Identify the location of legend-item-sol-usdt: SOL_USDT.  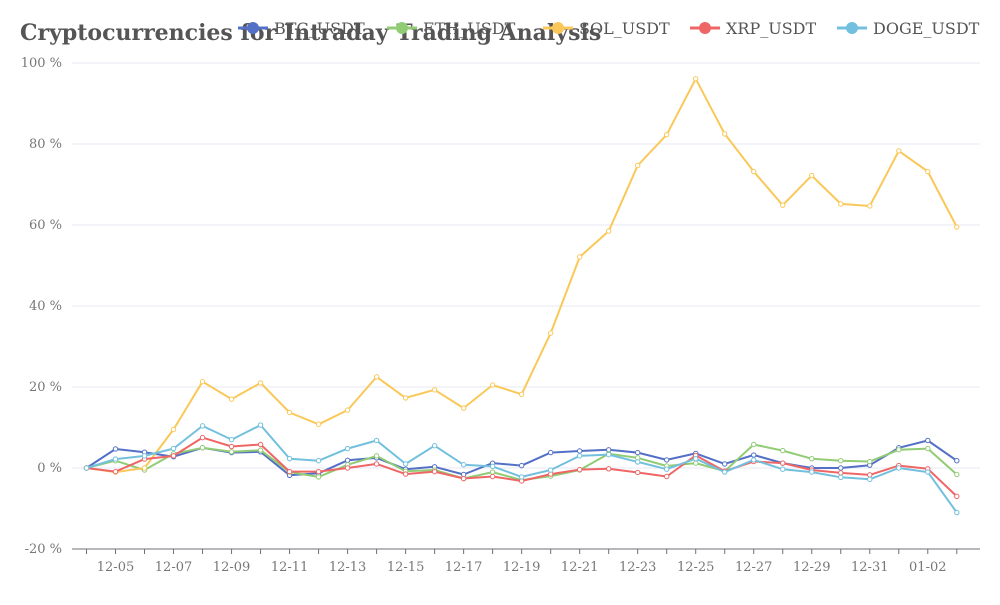
(606, 28).